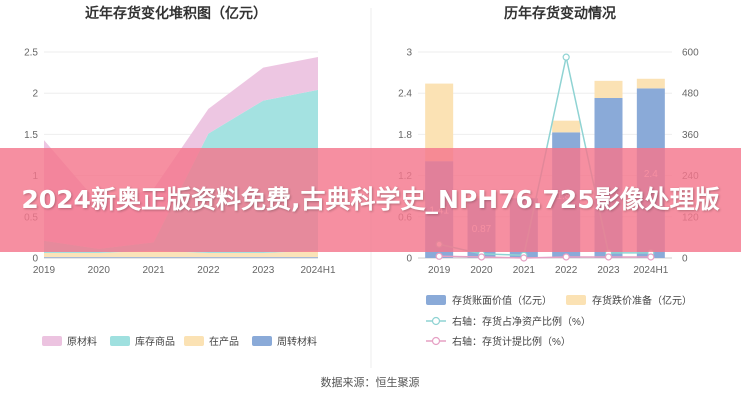 This screenshot has width=741, height=400. I want to click on legend-swatch-raw_materials, so click(52, 341).